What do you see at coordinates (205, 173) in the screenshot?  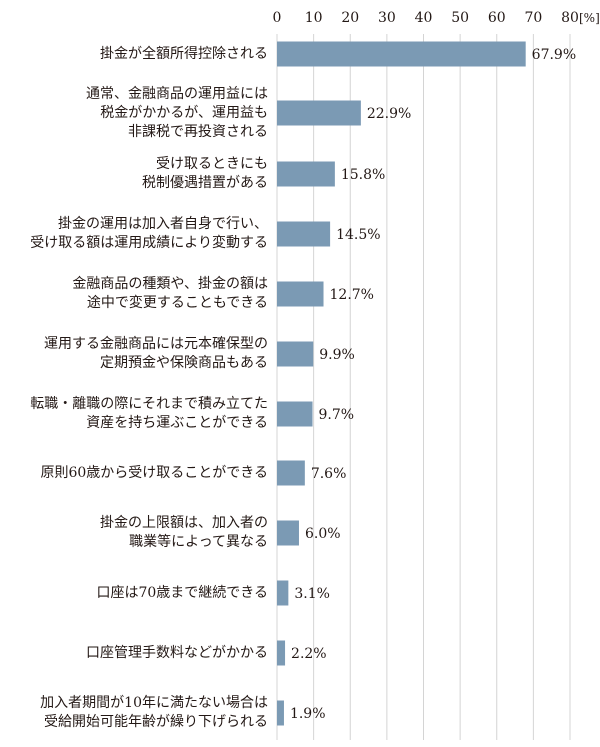 I see `category-label: 受け取るときにも 税制優遇措置がある` at bounding box center [205, 173].